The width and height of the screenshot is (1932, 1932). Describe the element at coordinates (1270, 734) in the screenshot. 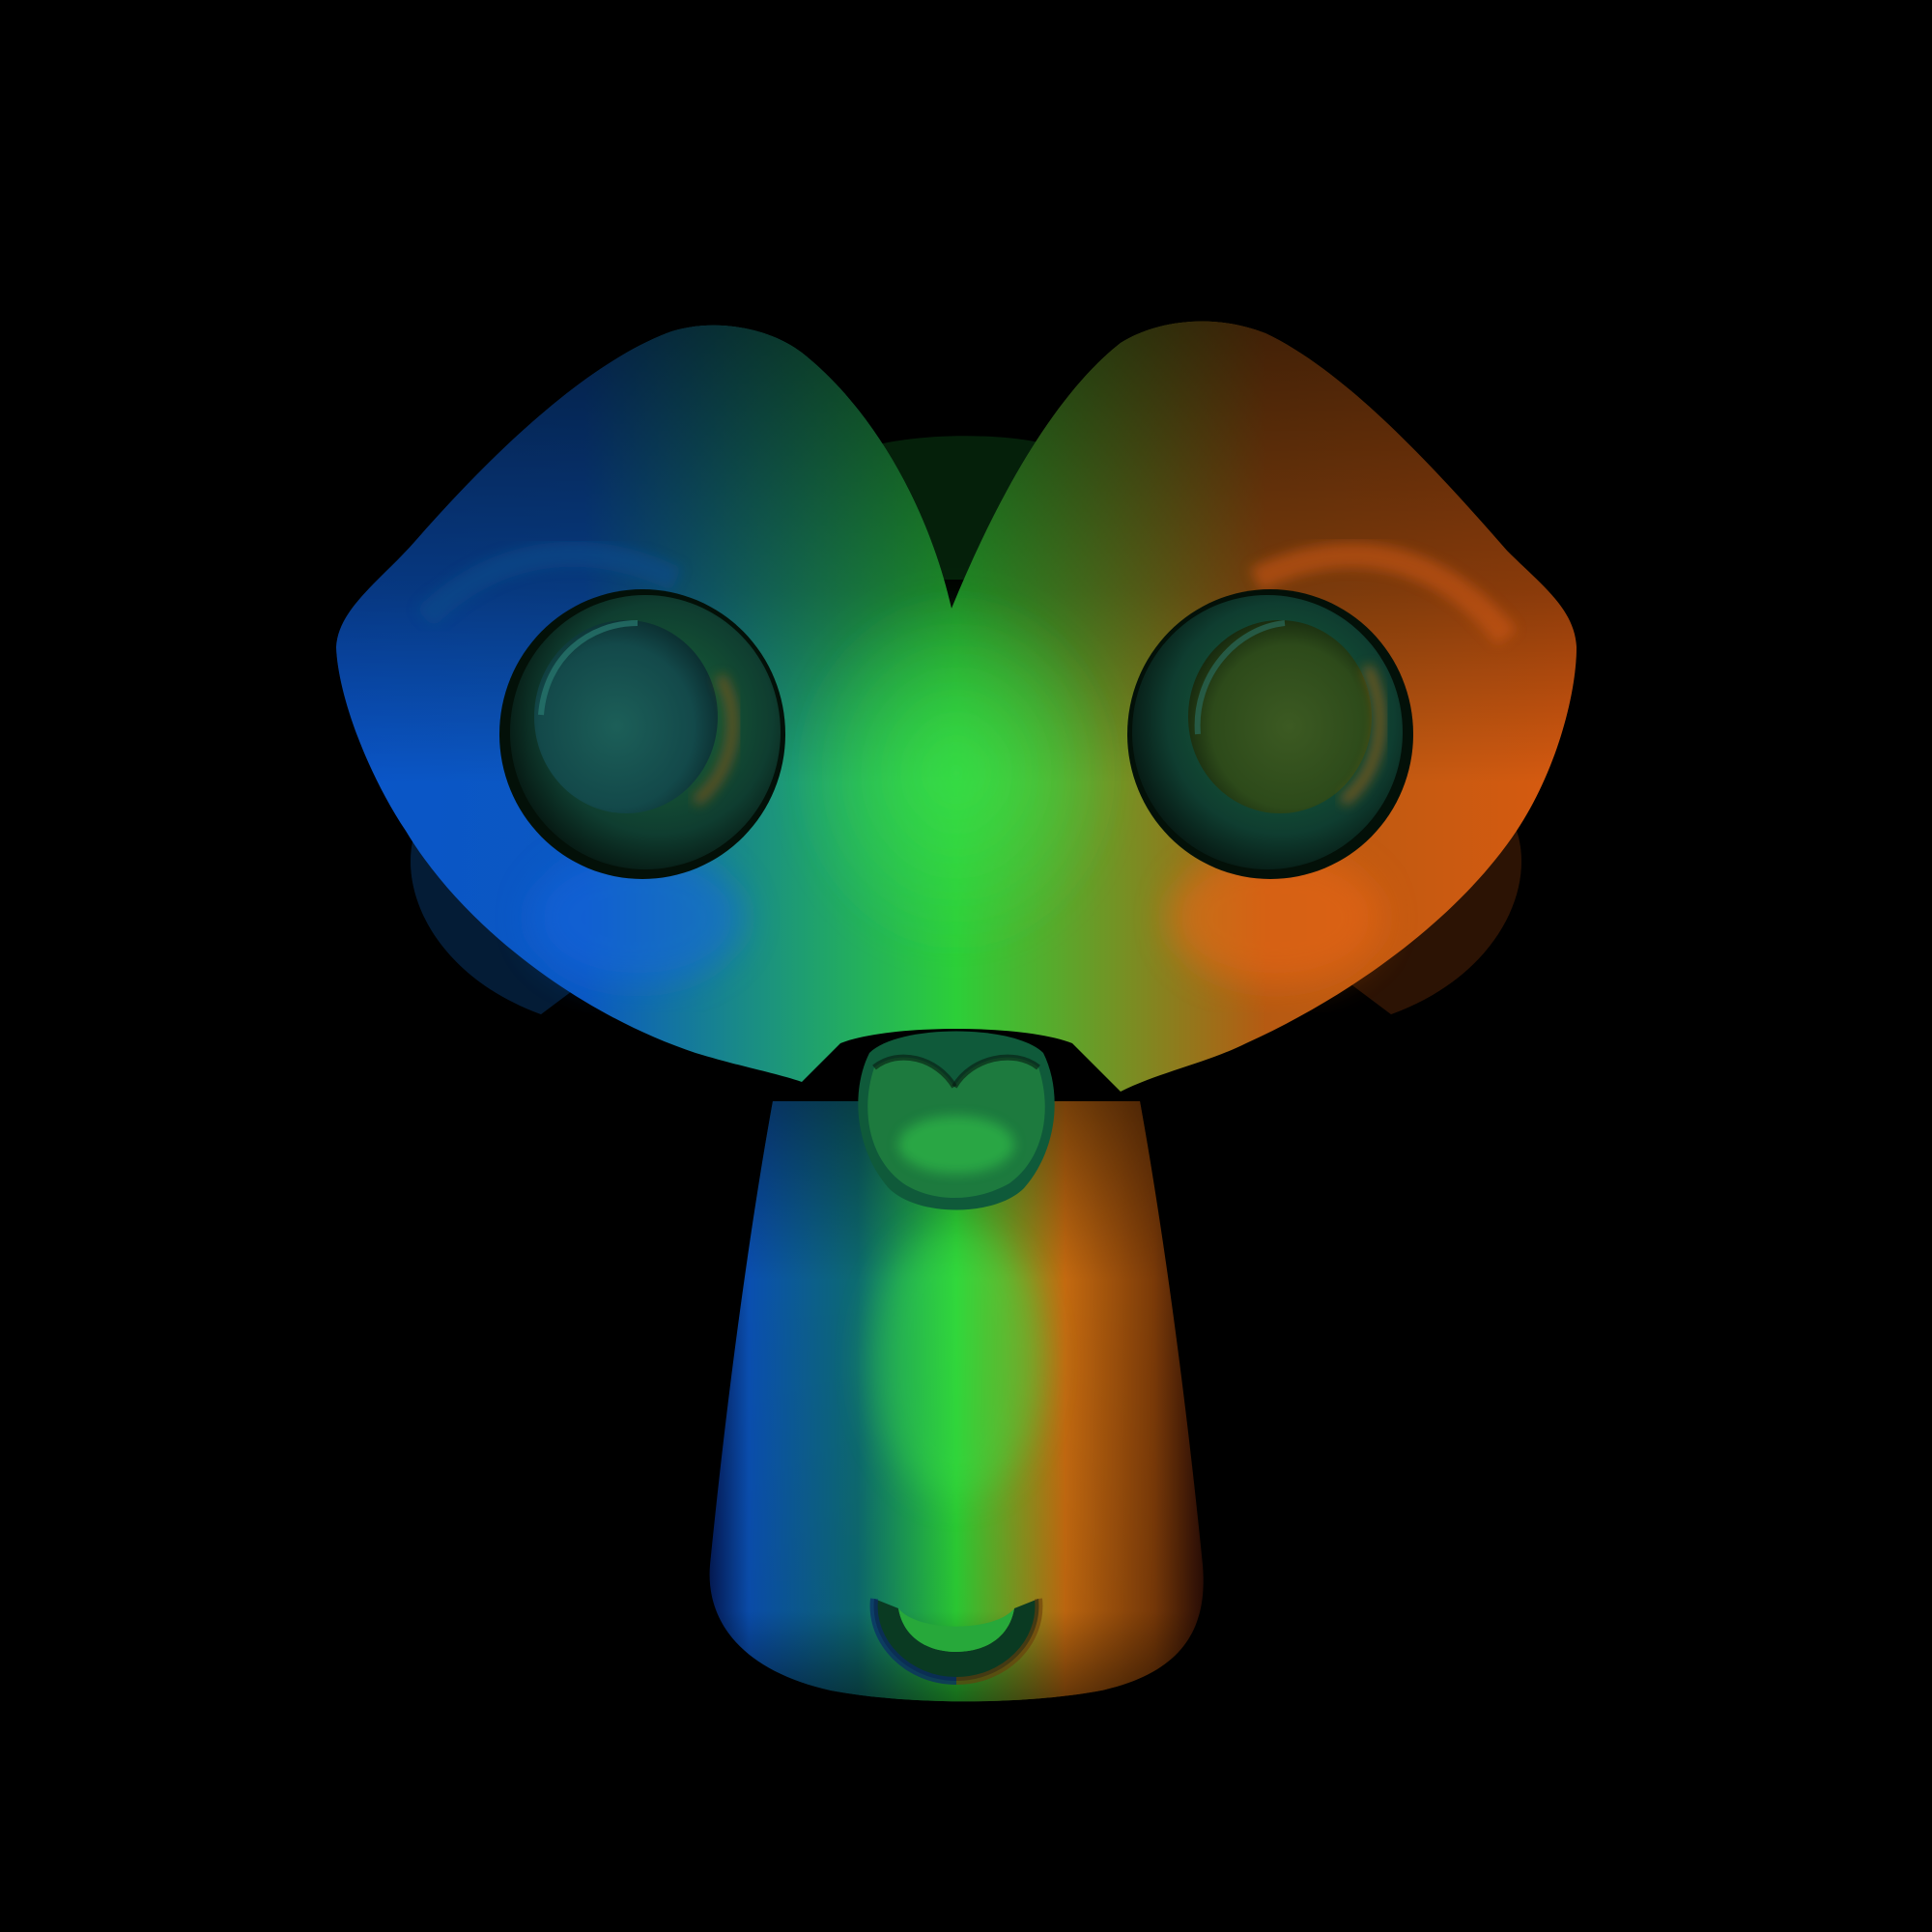

I see `right-eye` at that location.